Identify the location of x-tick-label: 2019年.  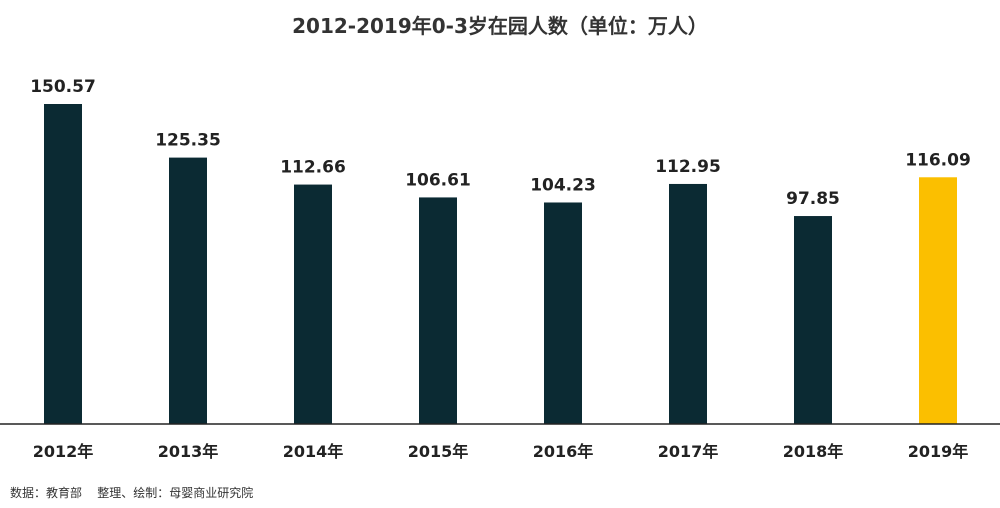
(938, 451).